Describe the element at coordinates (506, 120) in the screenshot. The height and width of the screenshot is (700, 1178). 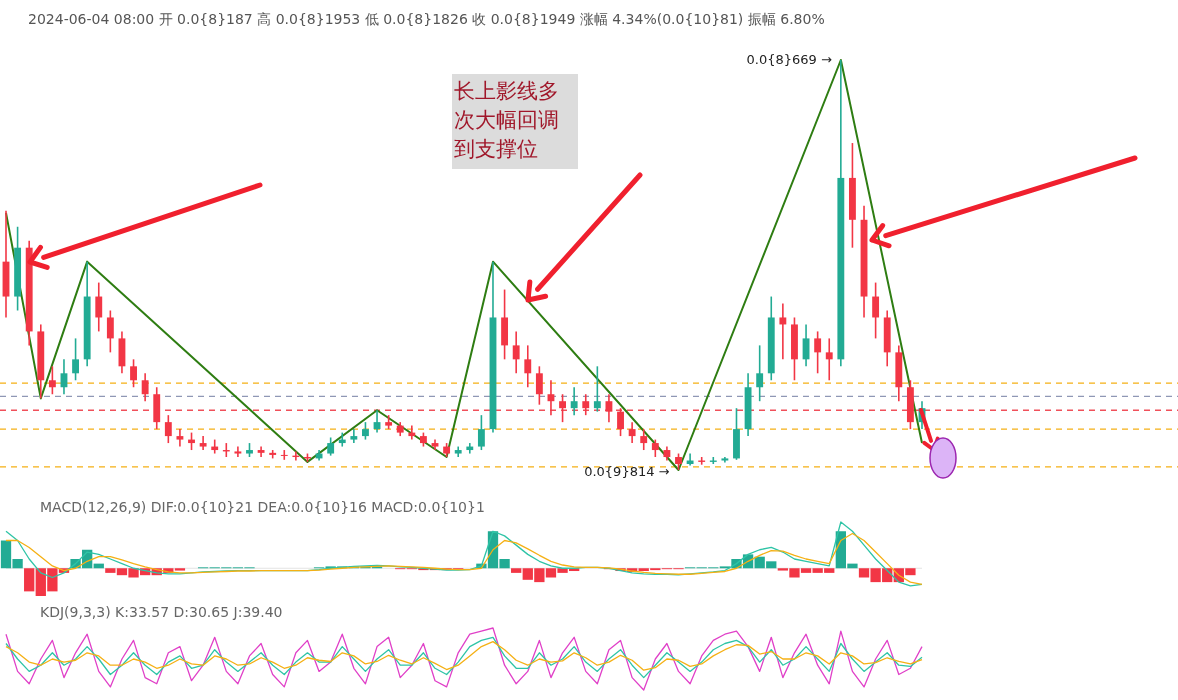
I see `annotation: 长上影线多次大幅回调到支撑位` at that location.